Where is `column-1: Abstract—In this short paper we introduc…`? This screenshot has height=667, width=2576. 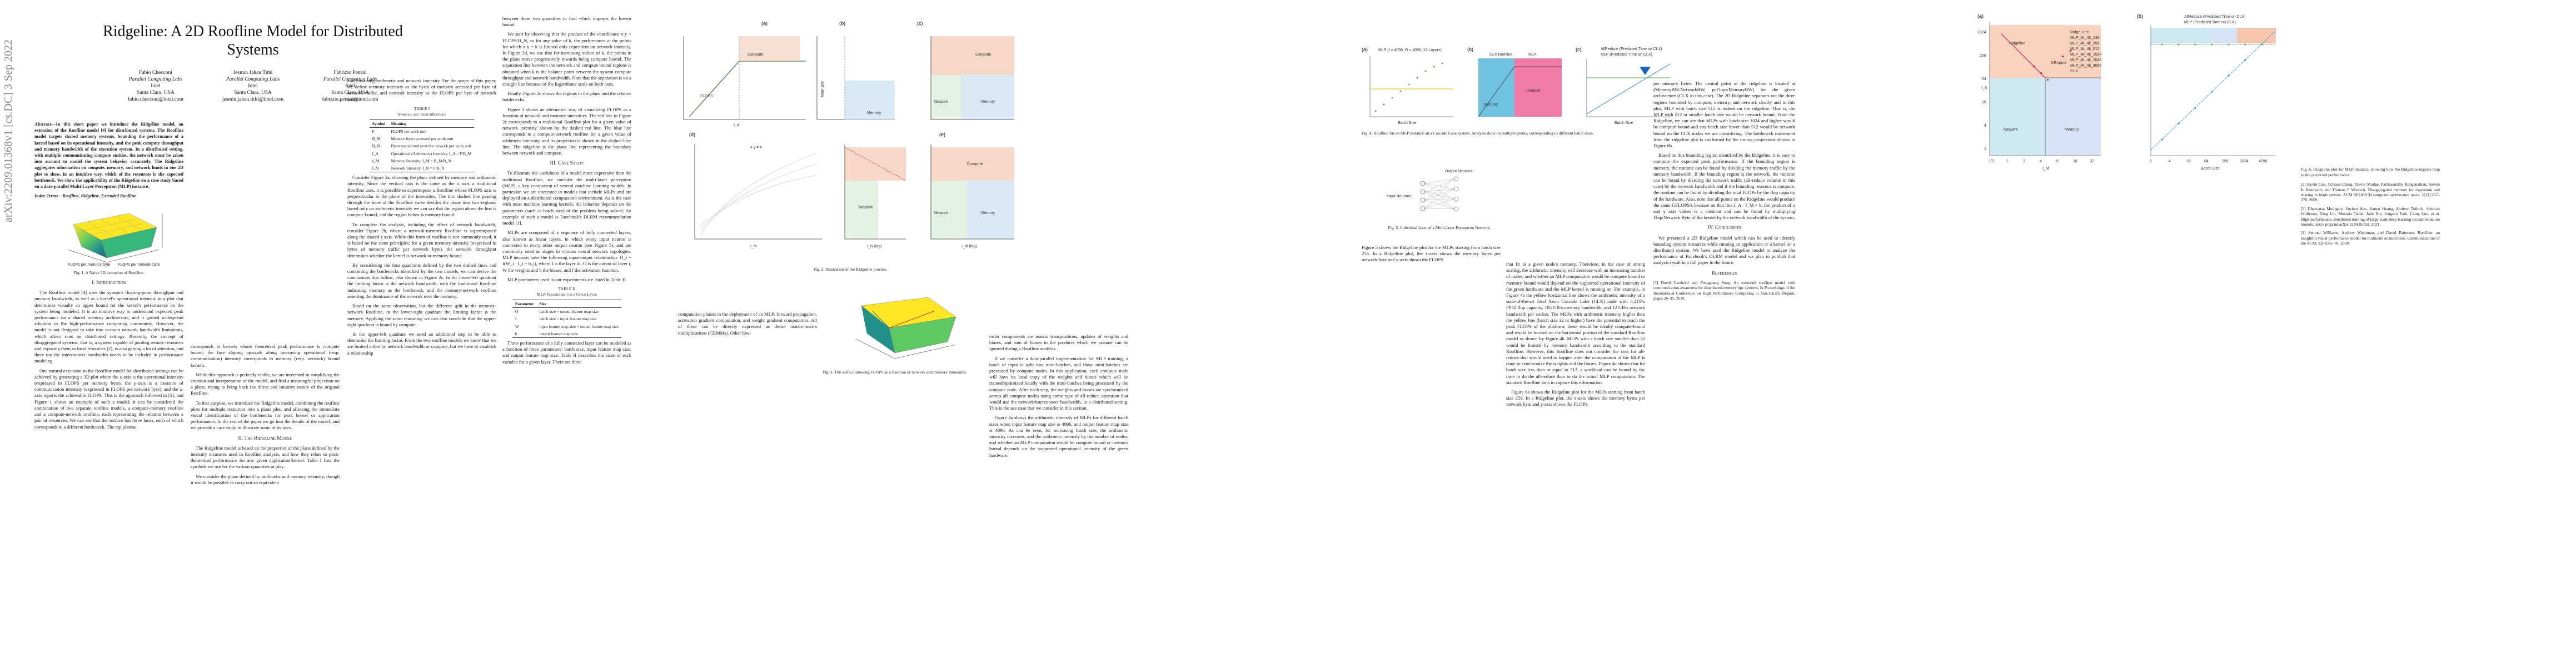
column-1: Abstract—In this short paper we introduc… is located at coordinates (108, 277).